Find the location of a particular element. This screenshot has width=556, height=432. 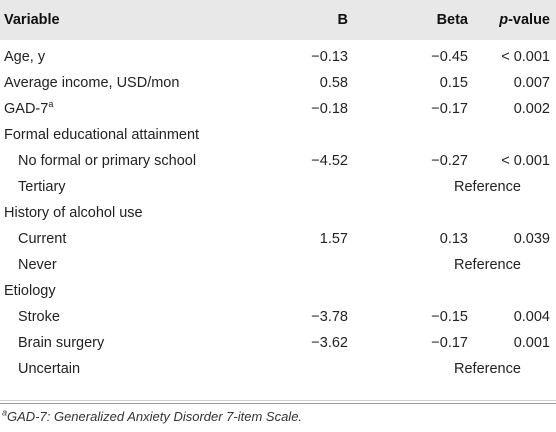

row-b: −0.18 is located at coordinates (329, 109).